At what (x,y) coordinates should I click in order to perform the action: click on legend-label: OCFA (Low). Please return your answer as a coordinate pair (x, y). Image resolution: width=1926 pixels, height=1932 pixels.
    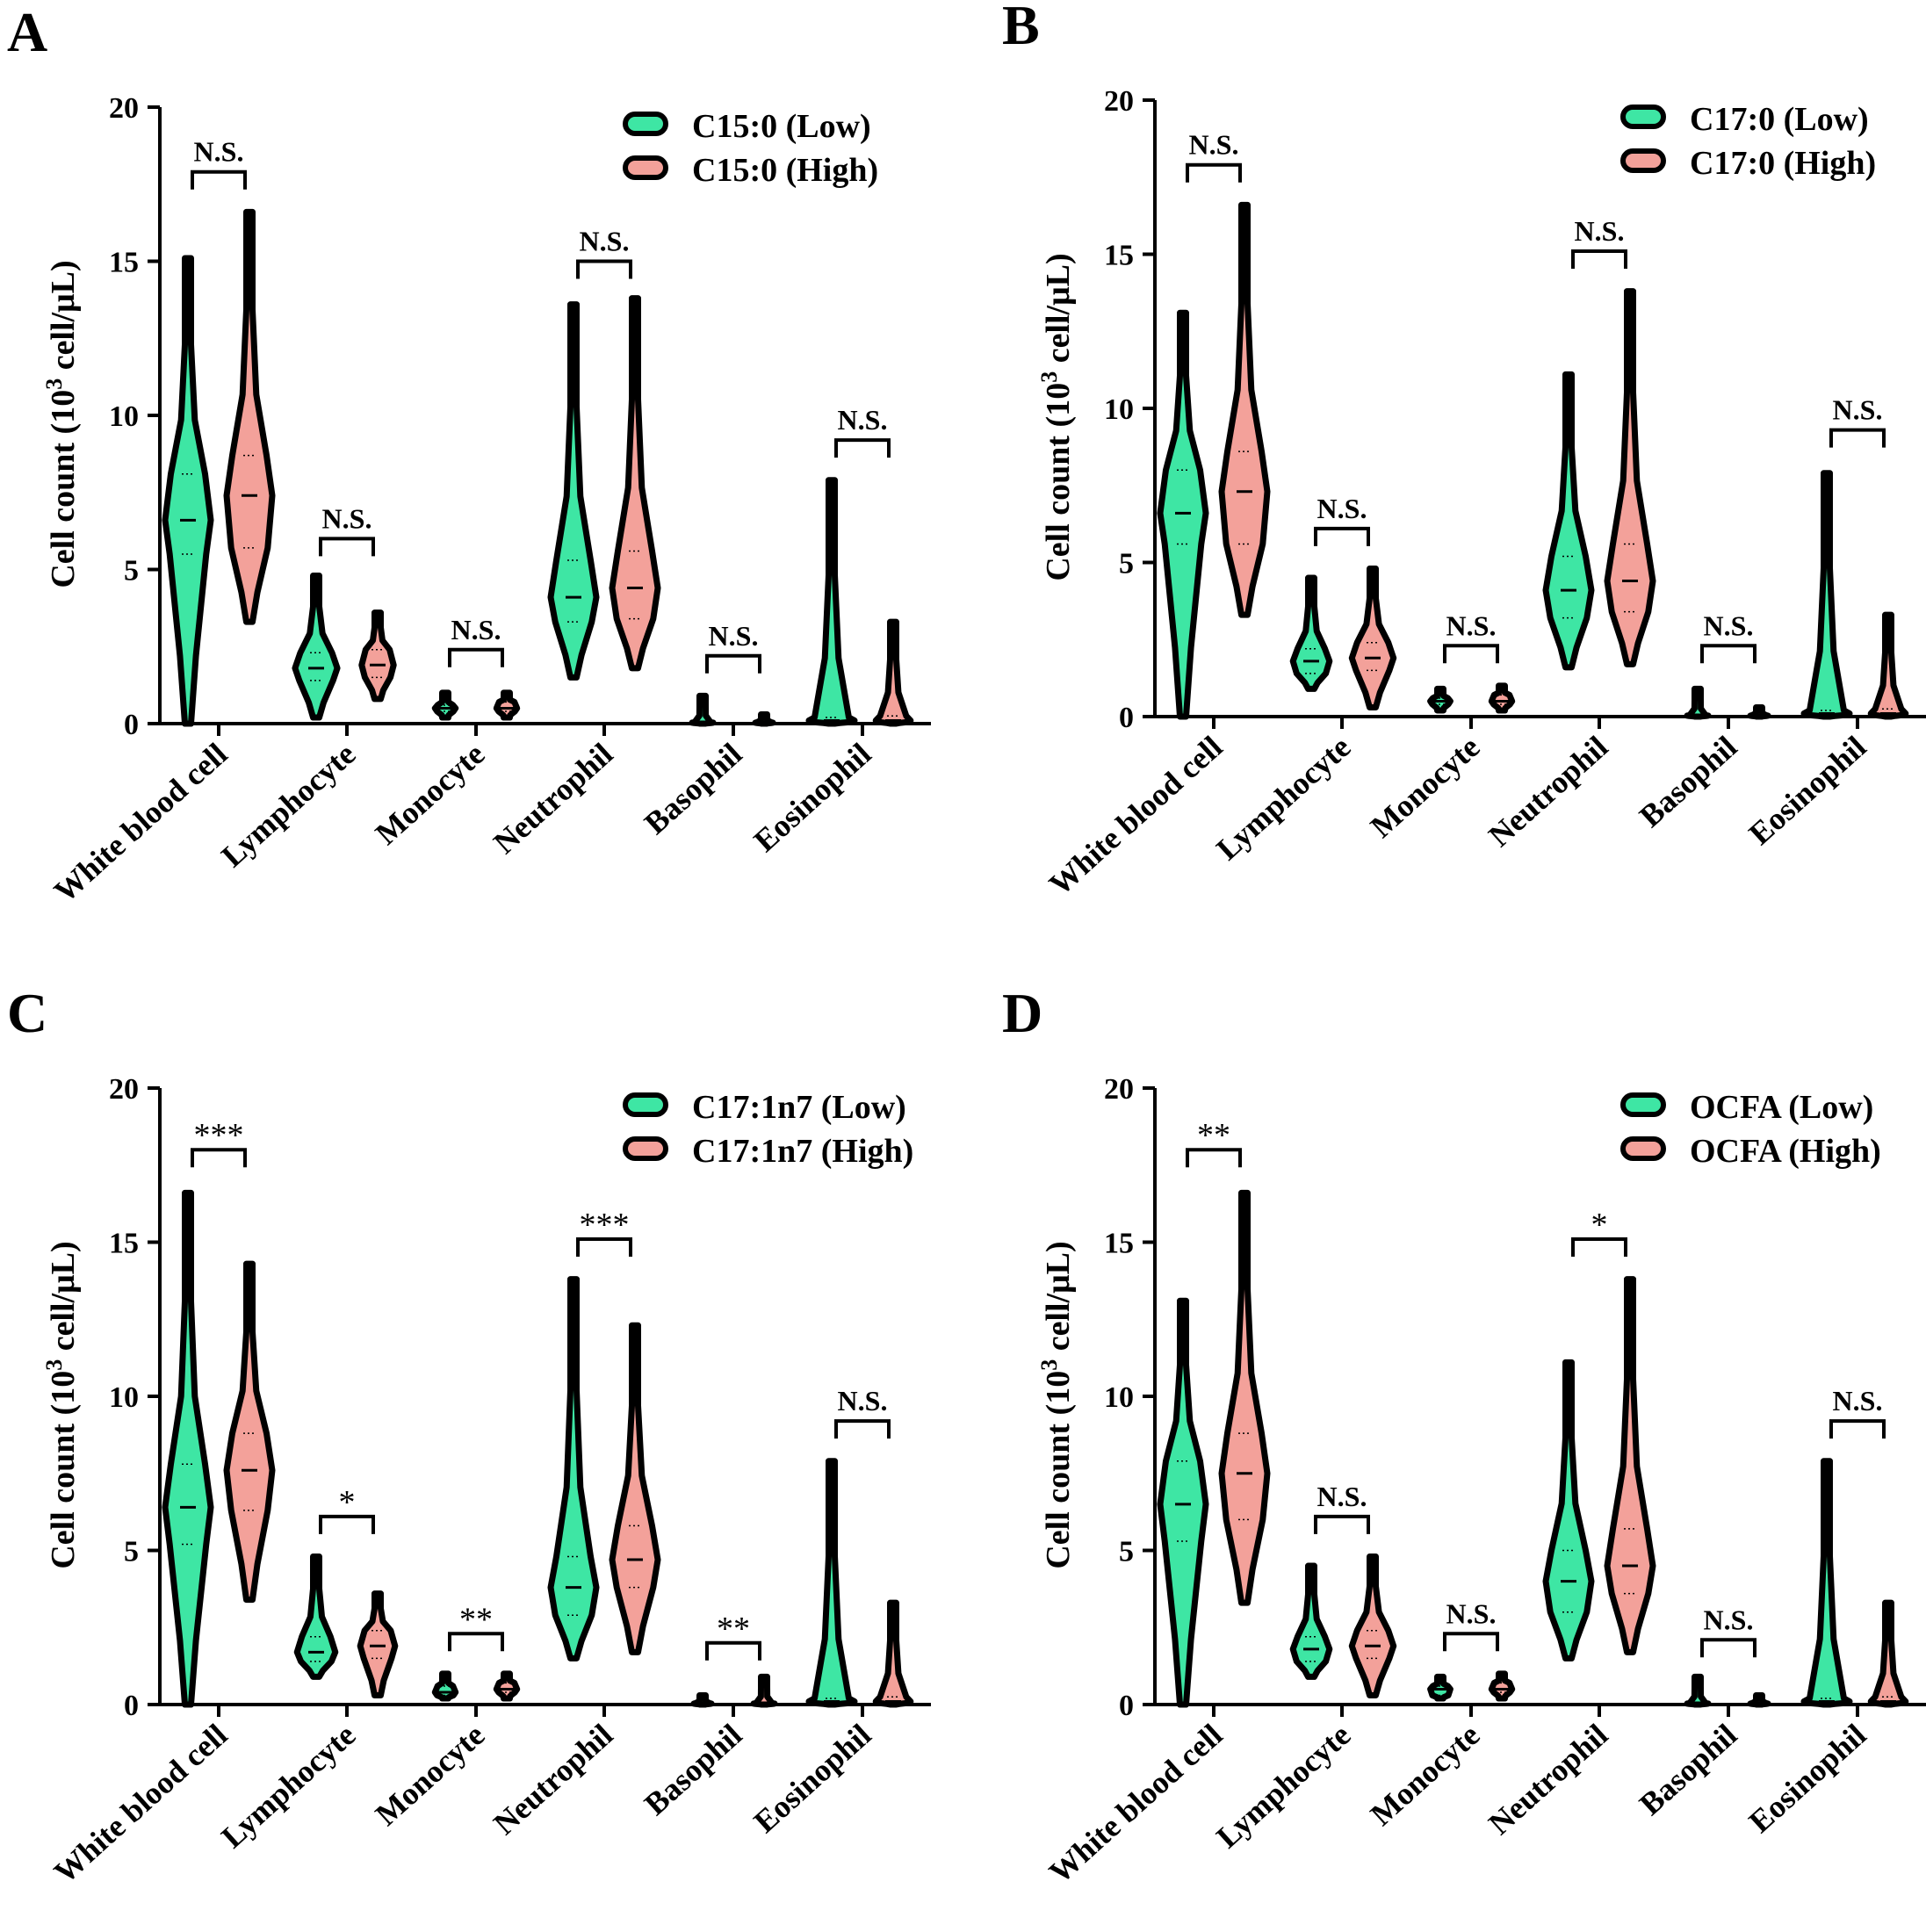
    Looking at the image, I should click on (1781, 1107).